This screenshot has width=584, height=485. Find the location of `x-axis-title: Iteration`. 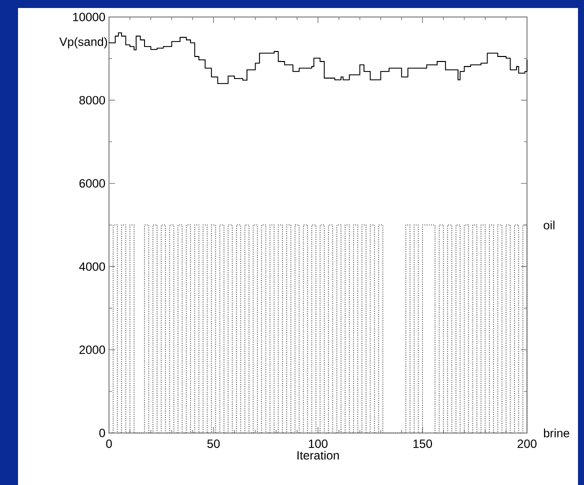

x-axis-title: Iteration is located at coordinates (318, 455).